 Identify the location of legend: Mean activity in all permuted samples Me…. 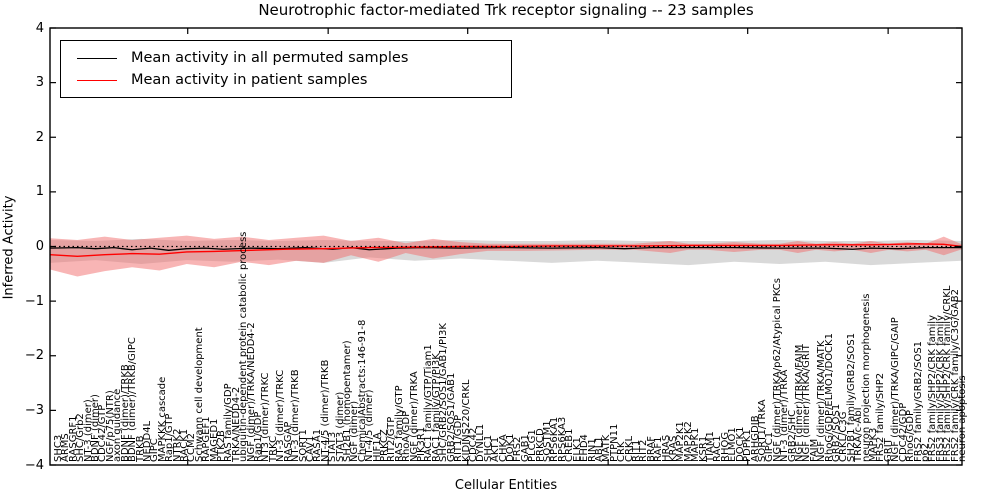
(286, 69).